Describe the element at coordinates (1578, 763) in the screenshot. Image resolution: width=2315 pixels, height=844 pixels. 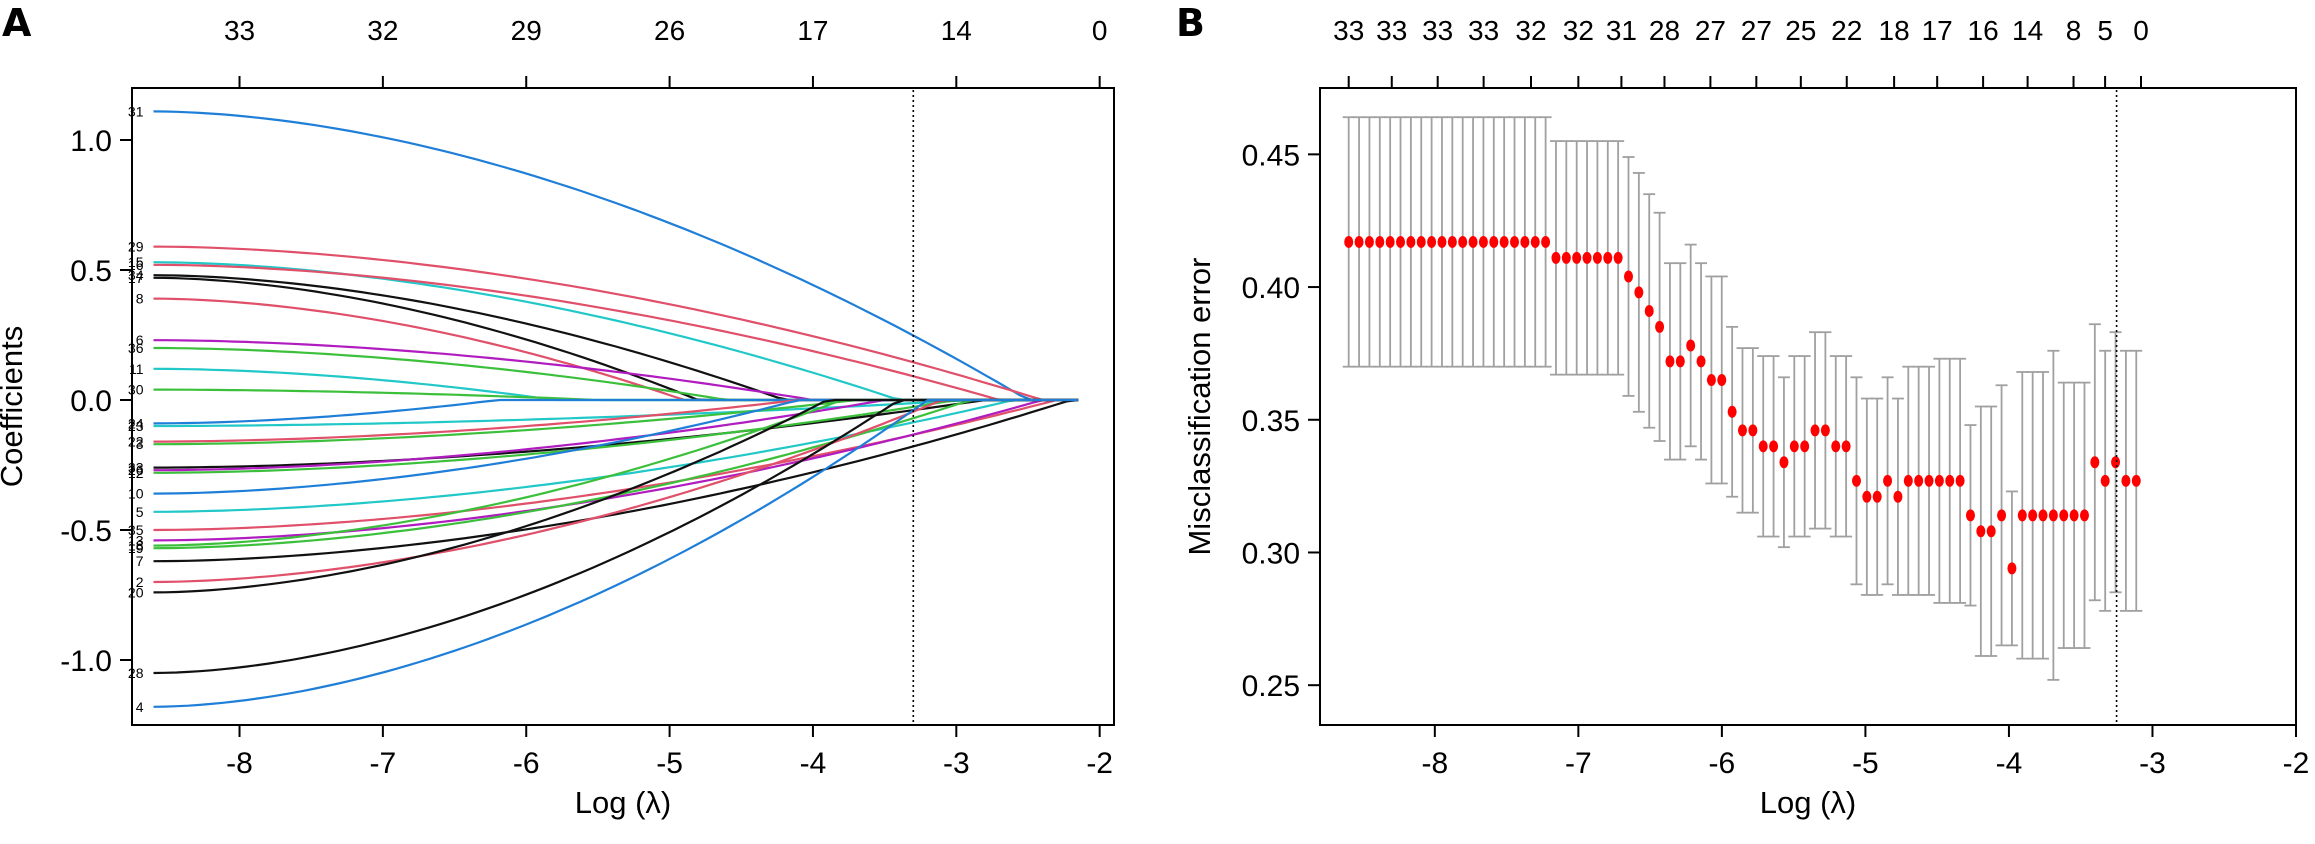
I see `b-x-tick-label: -7` at that location.